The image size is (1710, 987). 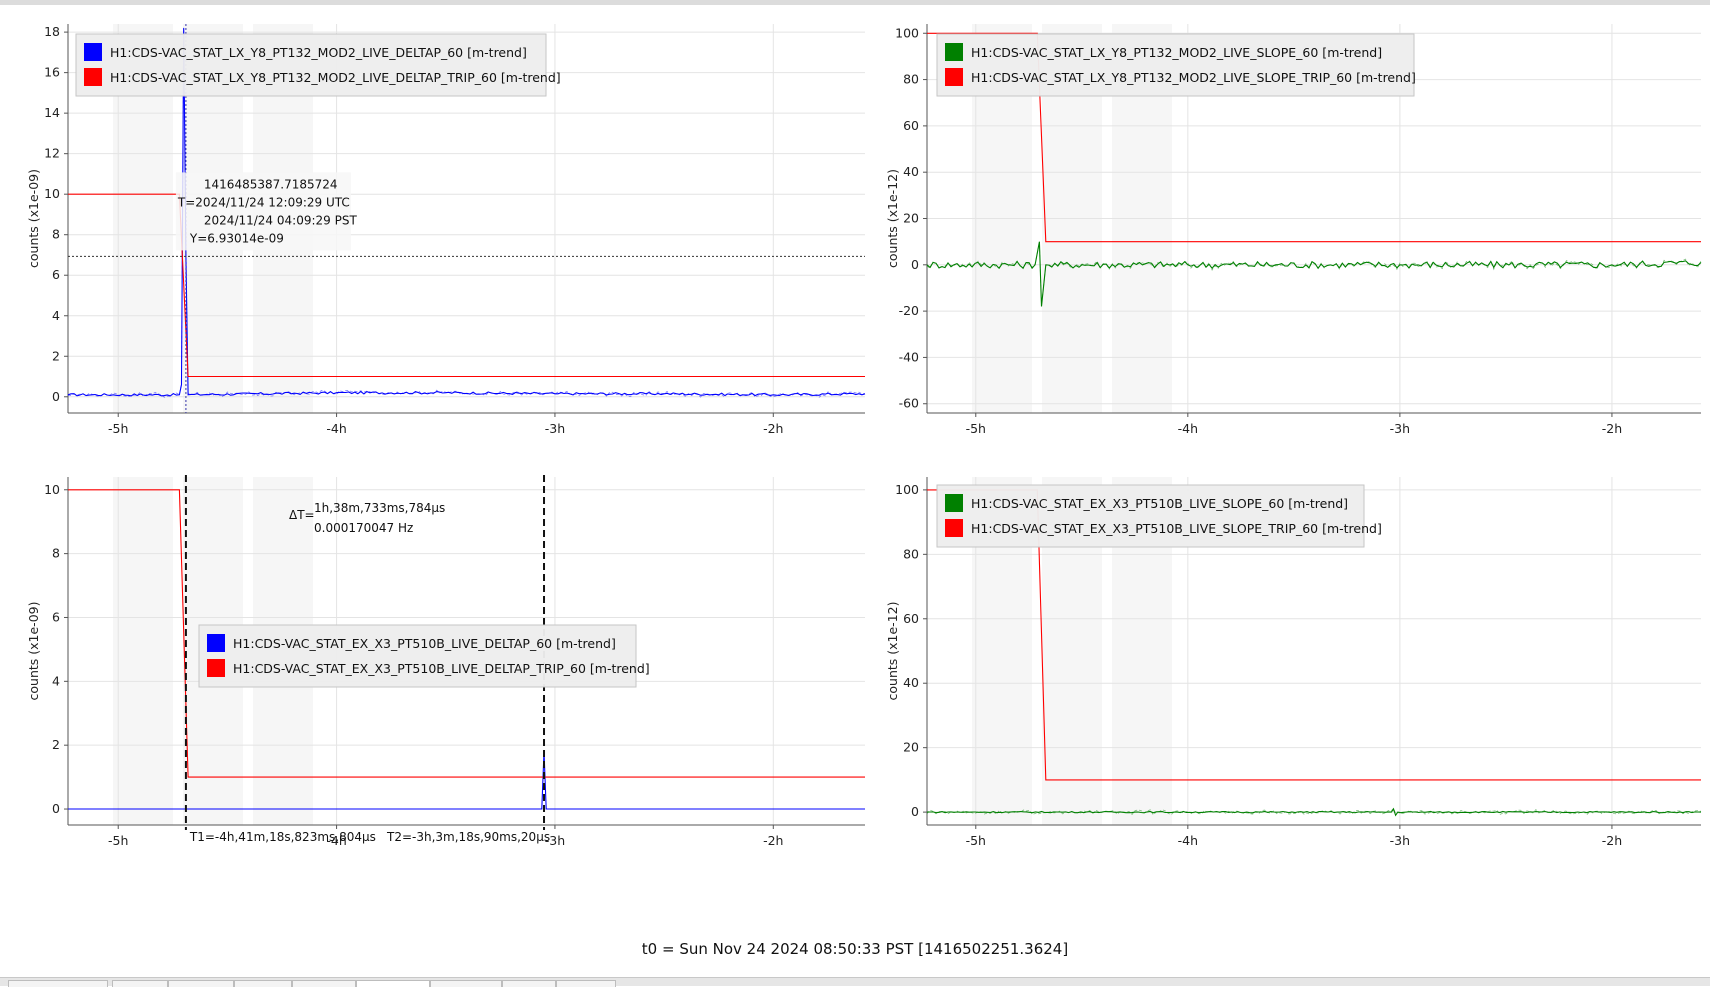 What do you see at coordinates (282, 837) in the screenshot?
I see `t1-label: T1=-4h,41m,18s,823ms,804μs` at bounding box center [282, 837].